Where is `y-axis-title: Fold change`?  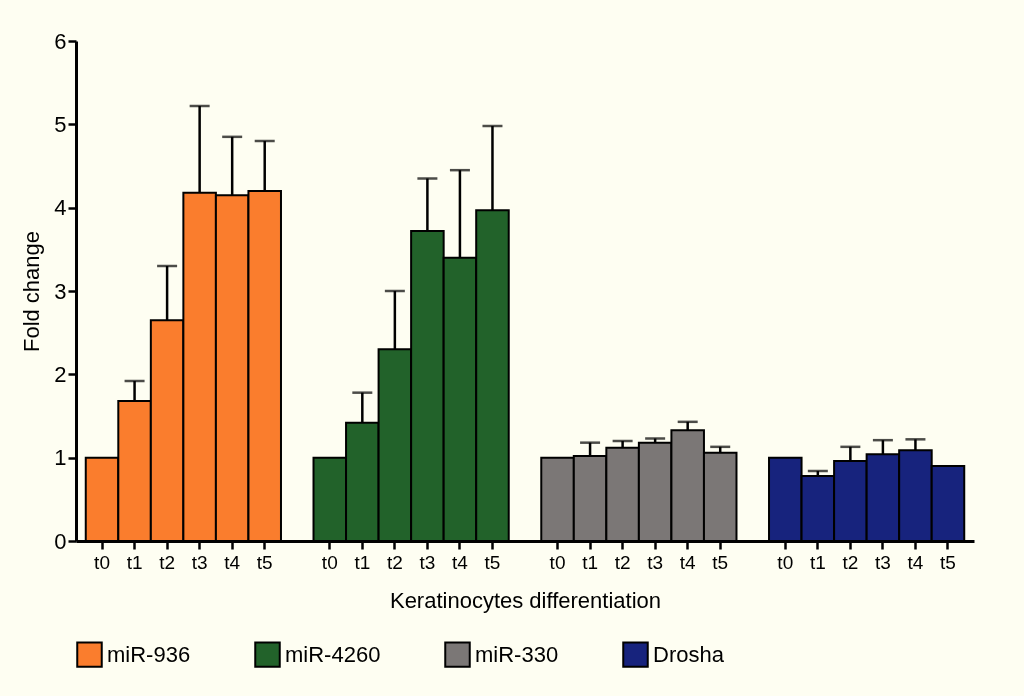 y-axis-title: Fold change is located at coordinates (32, 291).